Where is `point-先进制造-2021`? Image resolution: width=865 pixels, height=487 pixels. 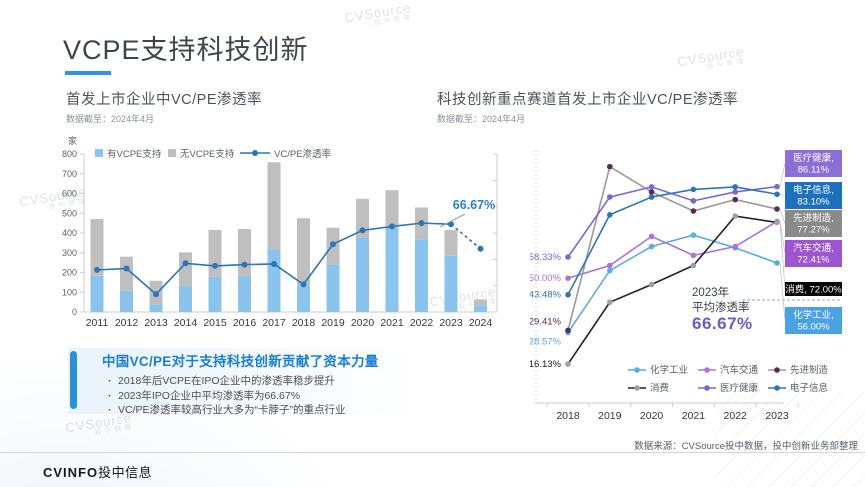 point-先进制造-2021 is located at coordinates (693, 211).